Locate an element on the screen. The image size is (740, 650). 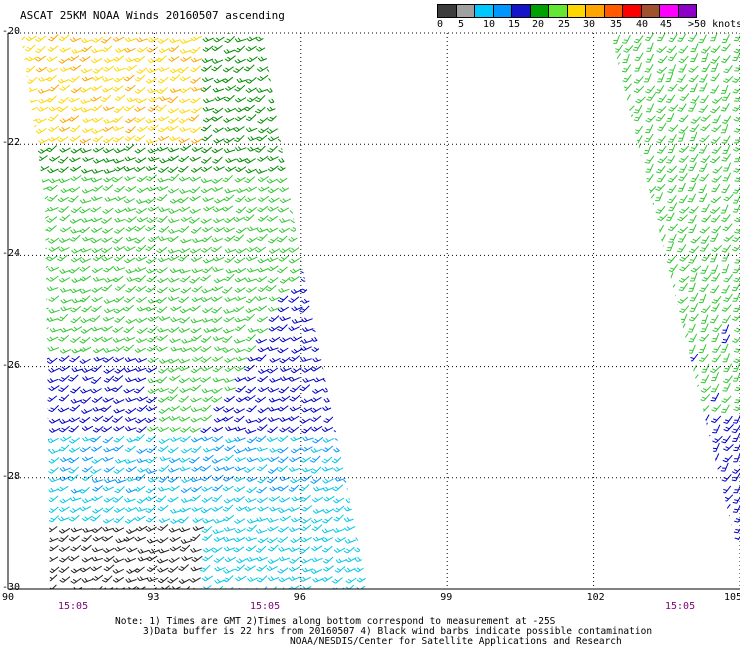
legend-label: 40 is located at coordinates (642, 24).